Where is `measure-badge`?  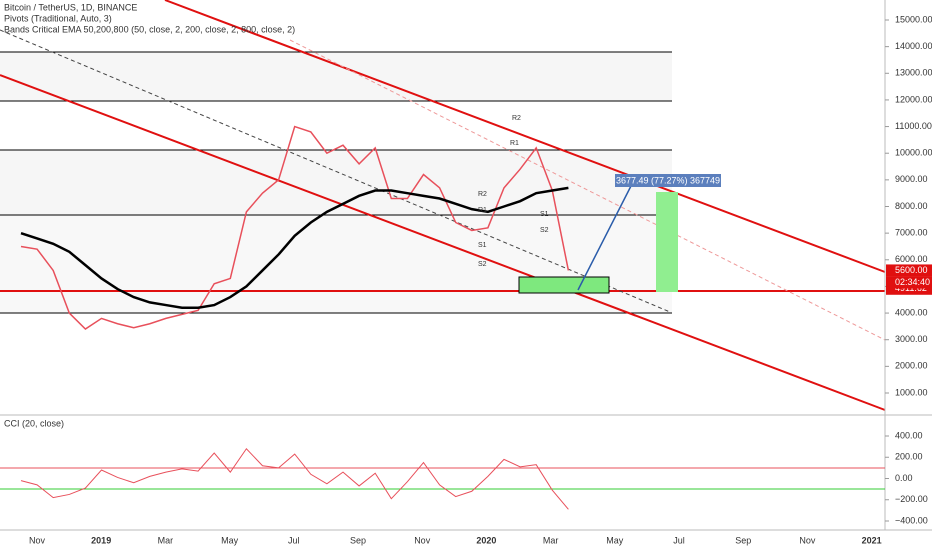 measure-badge is located at coordinates (668, 180).